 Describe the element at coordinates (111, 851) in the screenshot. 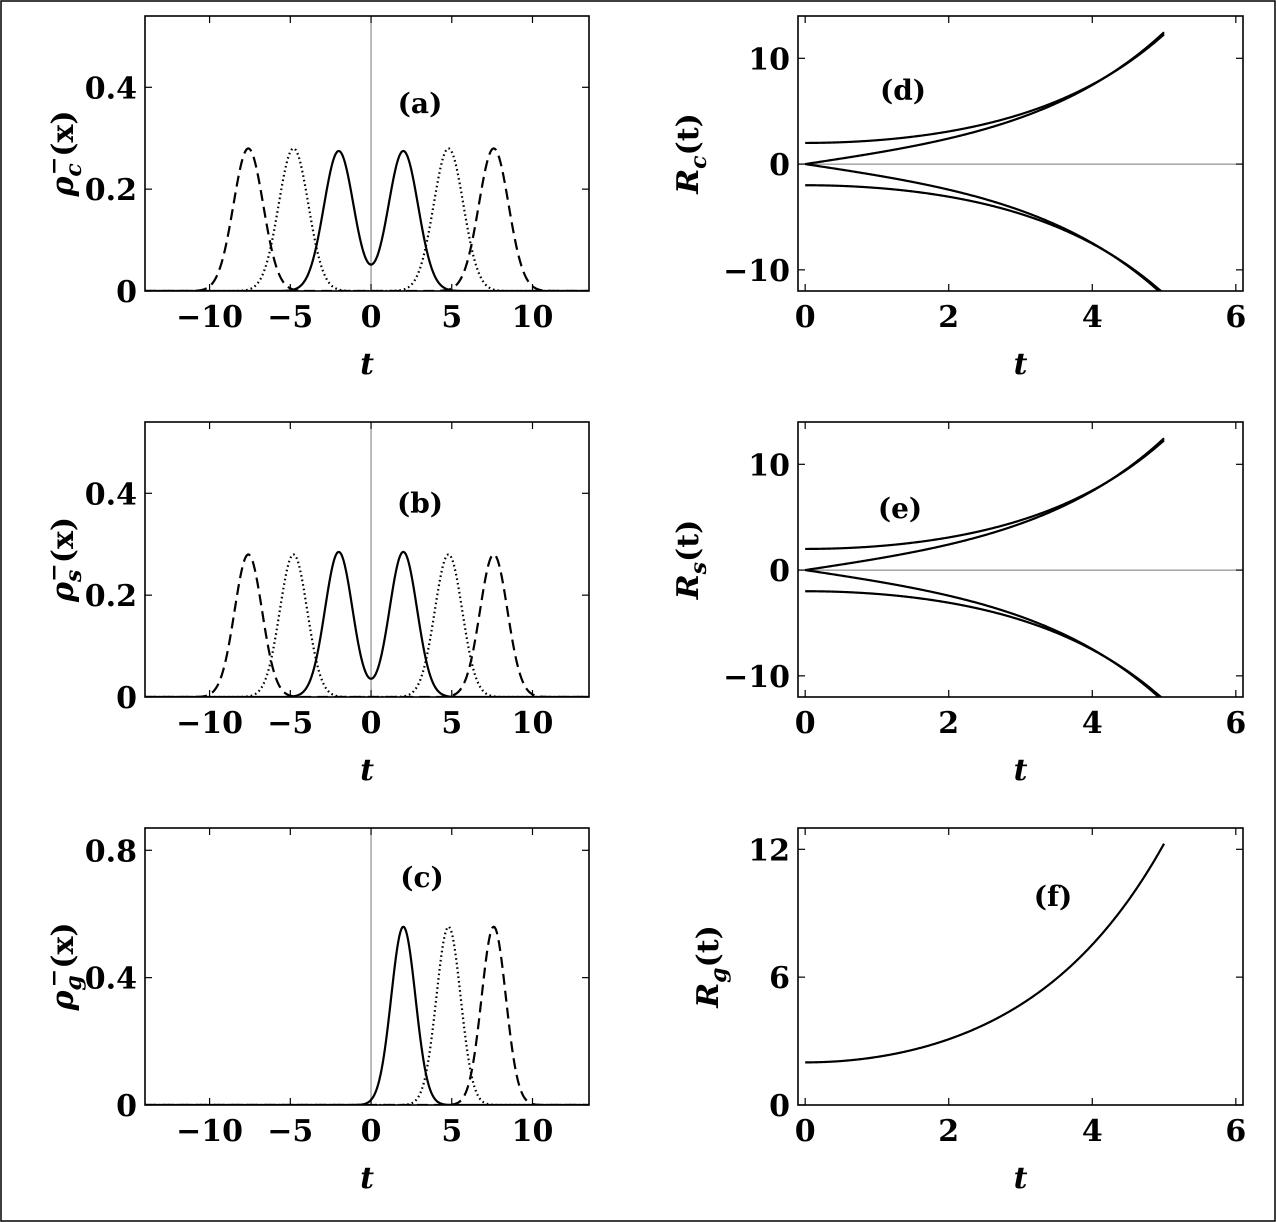

I see `y-tick-label: 0.8` at that location.